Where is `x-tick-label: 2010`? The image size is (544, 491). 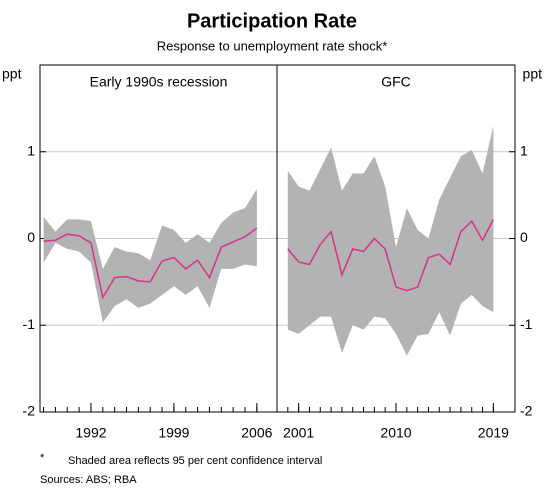
x-tick-label: 2010 is located at coordinates (395, 433).